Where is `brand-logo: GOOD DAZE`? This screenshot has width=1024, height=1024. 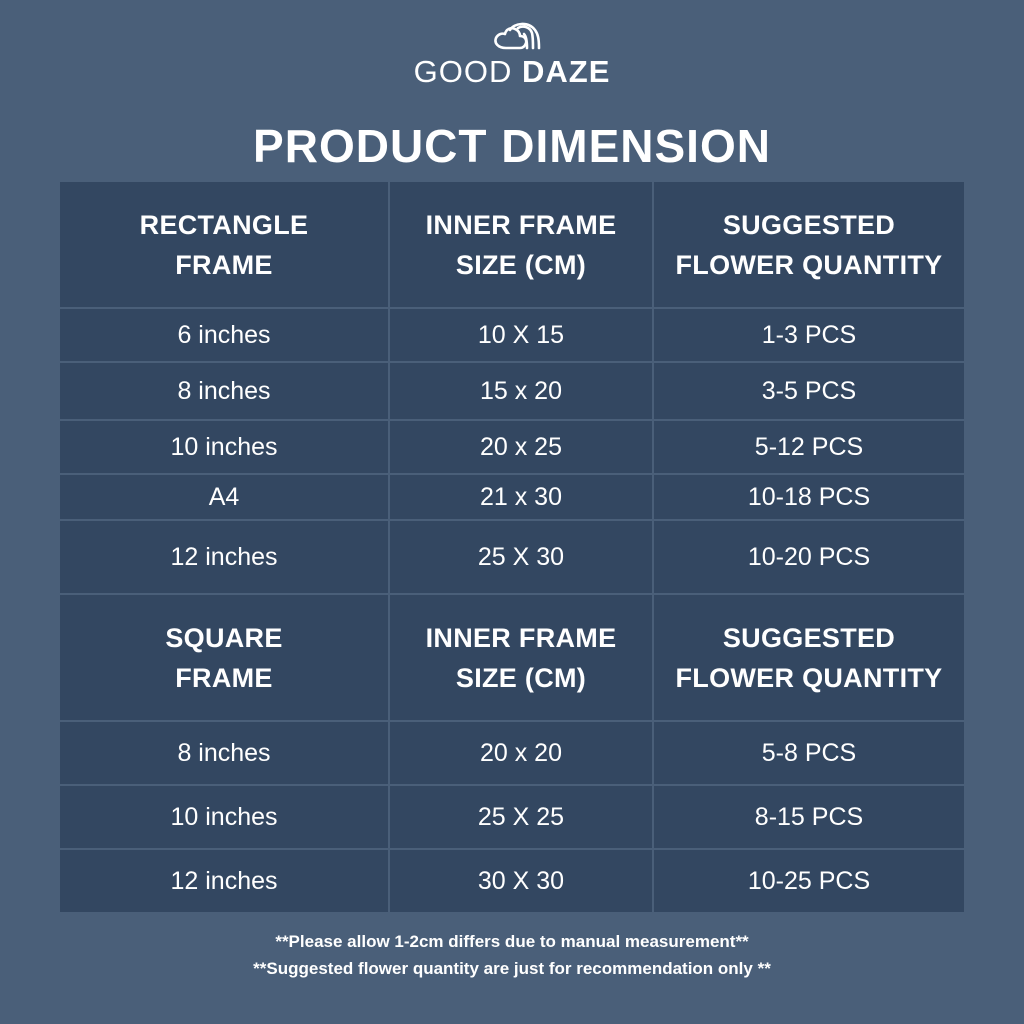 brand-logo: GOOD DAZE is located at coordinates (512, 54).